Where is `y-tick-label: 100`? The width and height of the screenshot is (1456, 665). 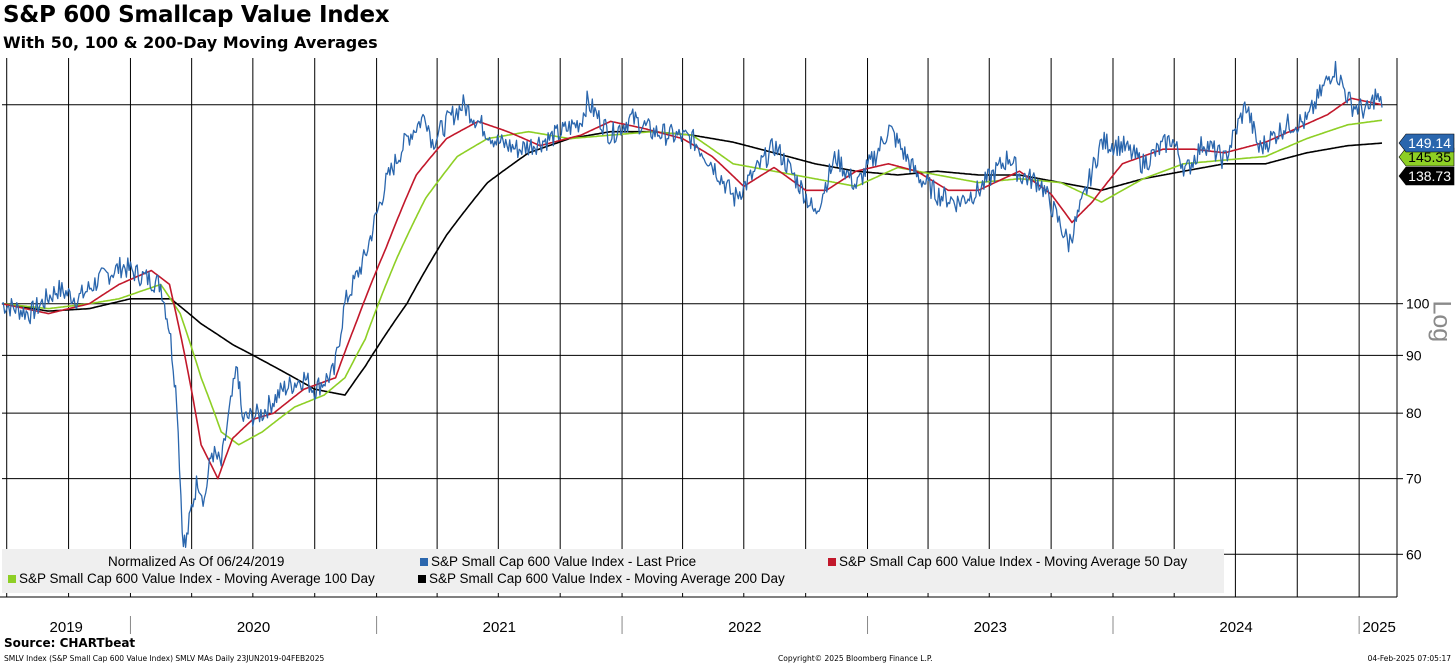
y-tick-label: 100 is located at coordinates (1418, 304).